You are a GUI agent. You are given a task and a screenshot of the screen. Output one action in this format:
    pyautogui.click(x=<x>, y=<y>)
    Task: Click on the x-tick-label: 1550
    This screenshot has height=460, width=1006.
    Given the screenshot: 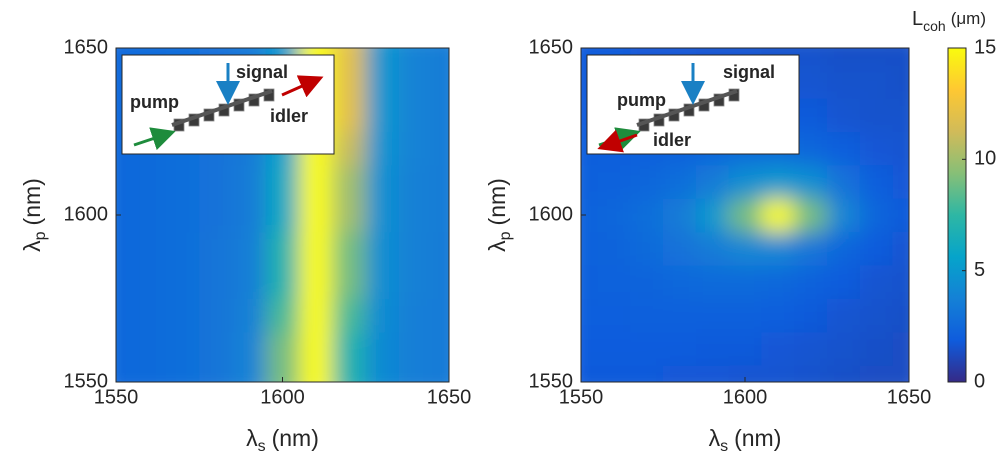 What is the action you would take?
    pyautogui.click(x=581, y=397)
    